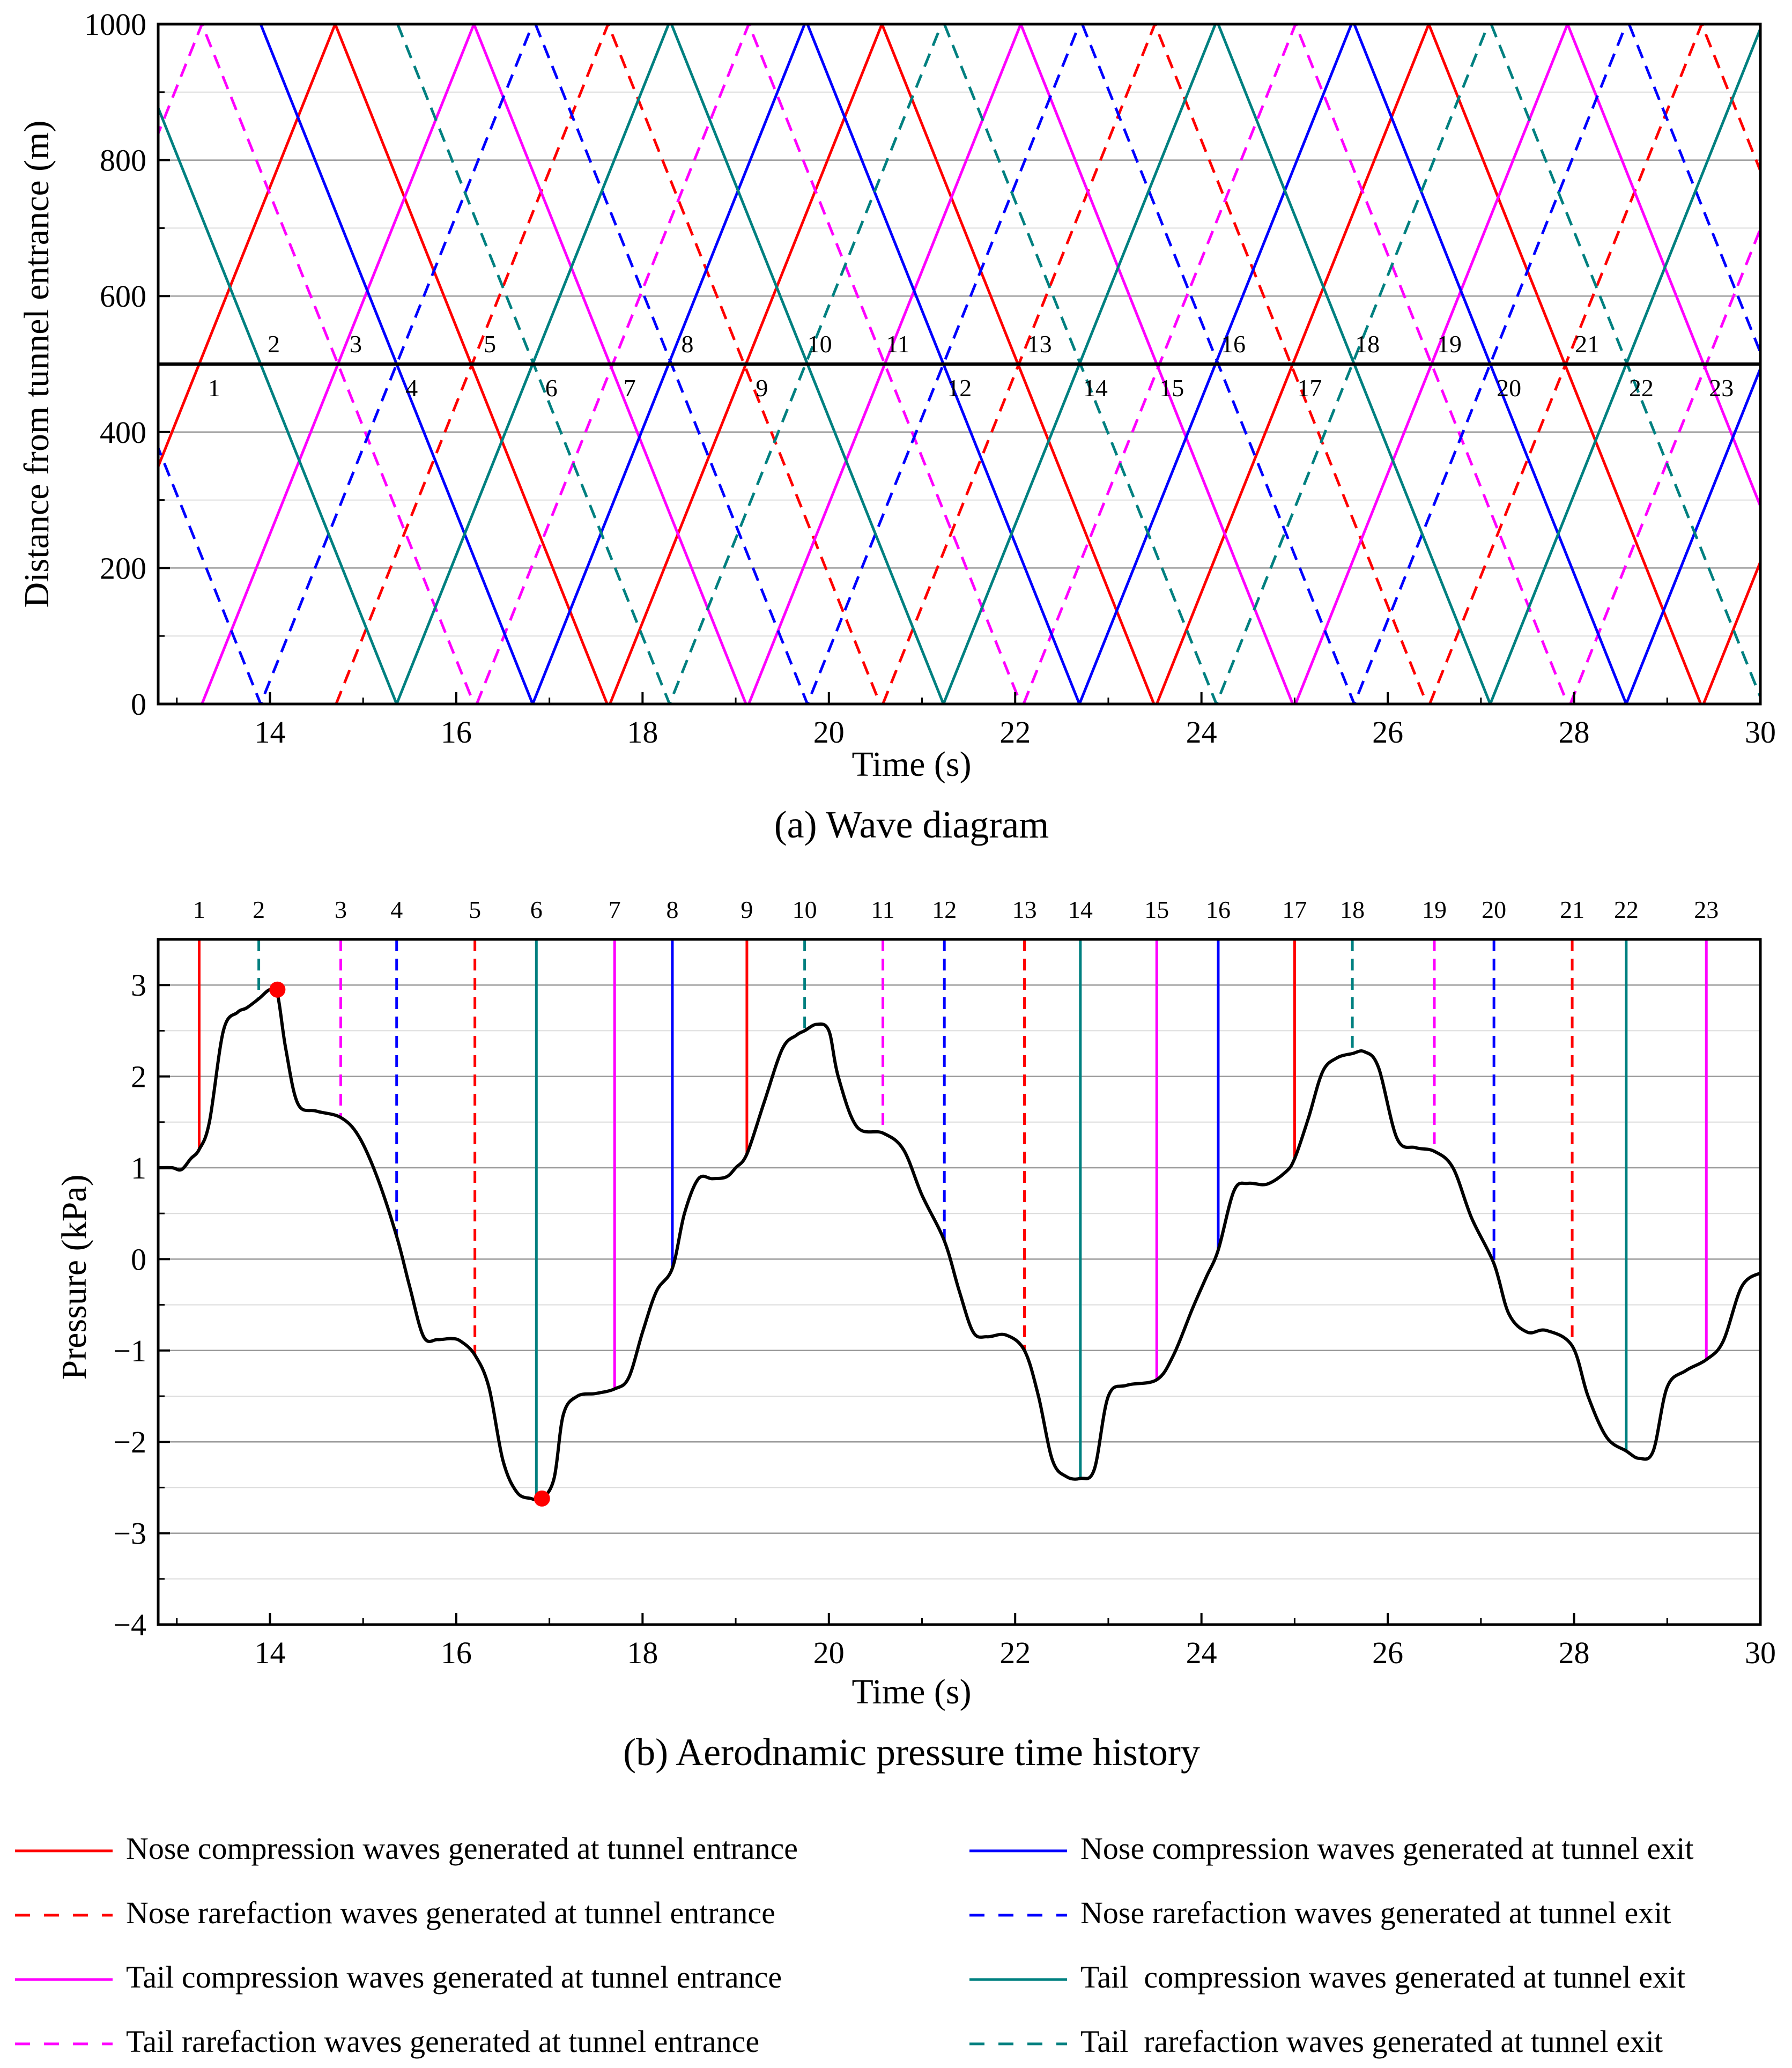  What do you see at coordinates (1352, 909) in the screenshot?
I see `event-number: 18` at bounding box center [1352, 909].